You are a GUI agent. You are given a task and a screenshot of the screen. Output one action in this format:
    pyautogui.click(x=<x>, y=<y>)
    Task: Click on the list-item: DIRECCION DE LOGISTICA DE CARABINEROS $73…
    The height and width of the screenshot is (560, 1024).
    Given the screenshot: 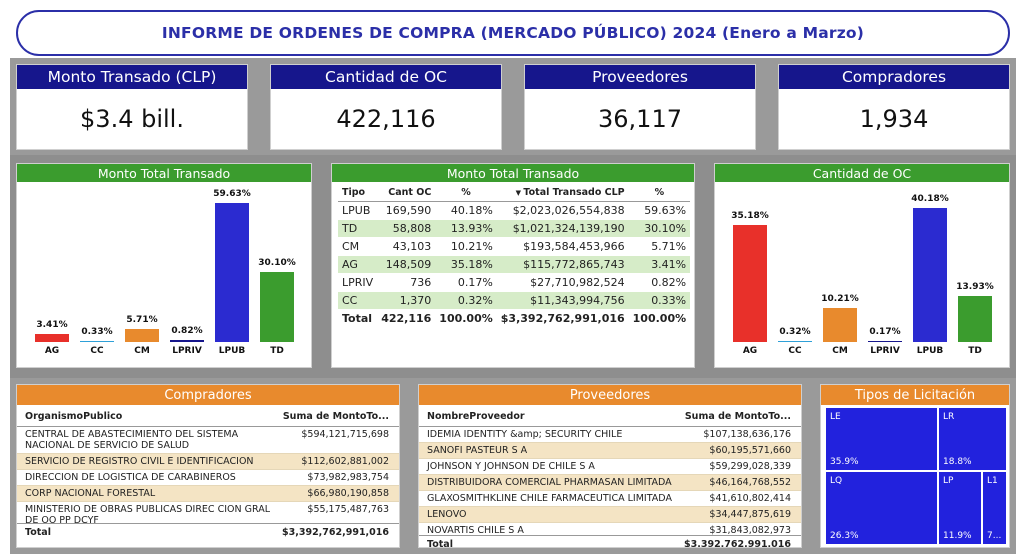 What is the action you would take?
    pyautogui.click(x=208, y=478)
    